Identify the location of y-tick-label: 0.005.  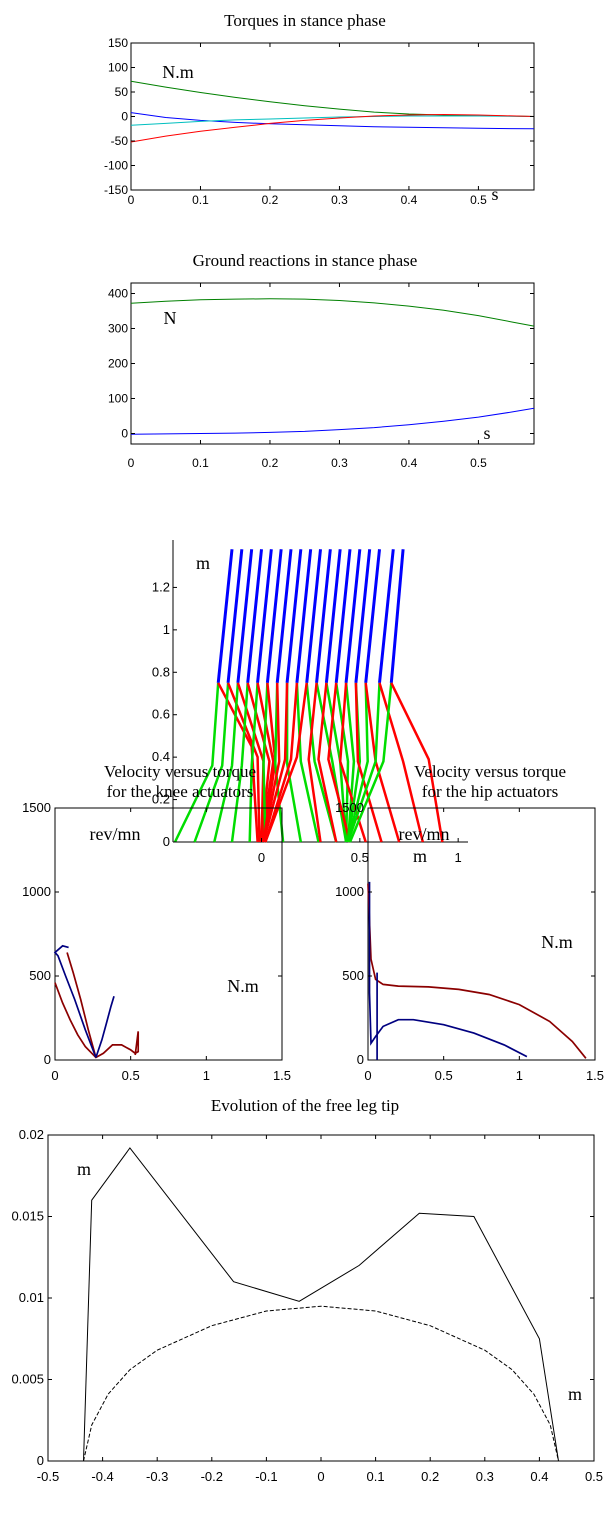
(27, 1379).